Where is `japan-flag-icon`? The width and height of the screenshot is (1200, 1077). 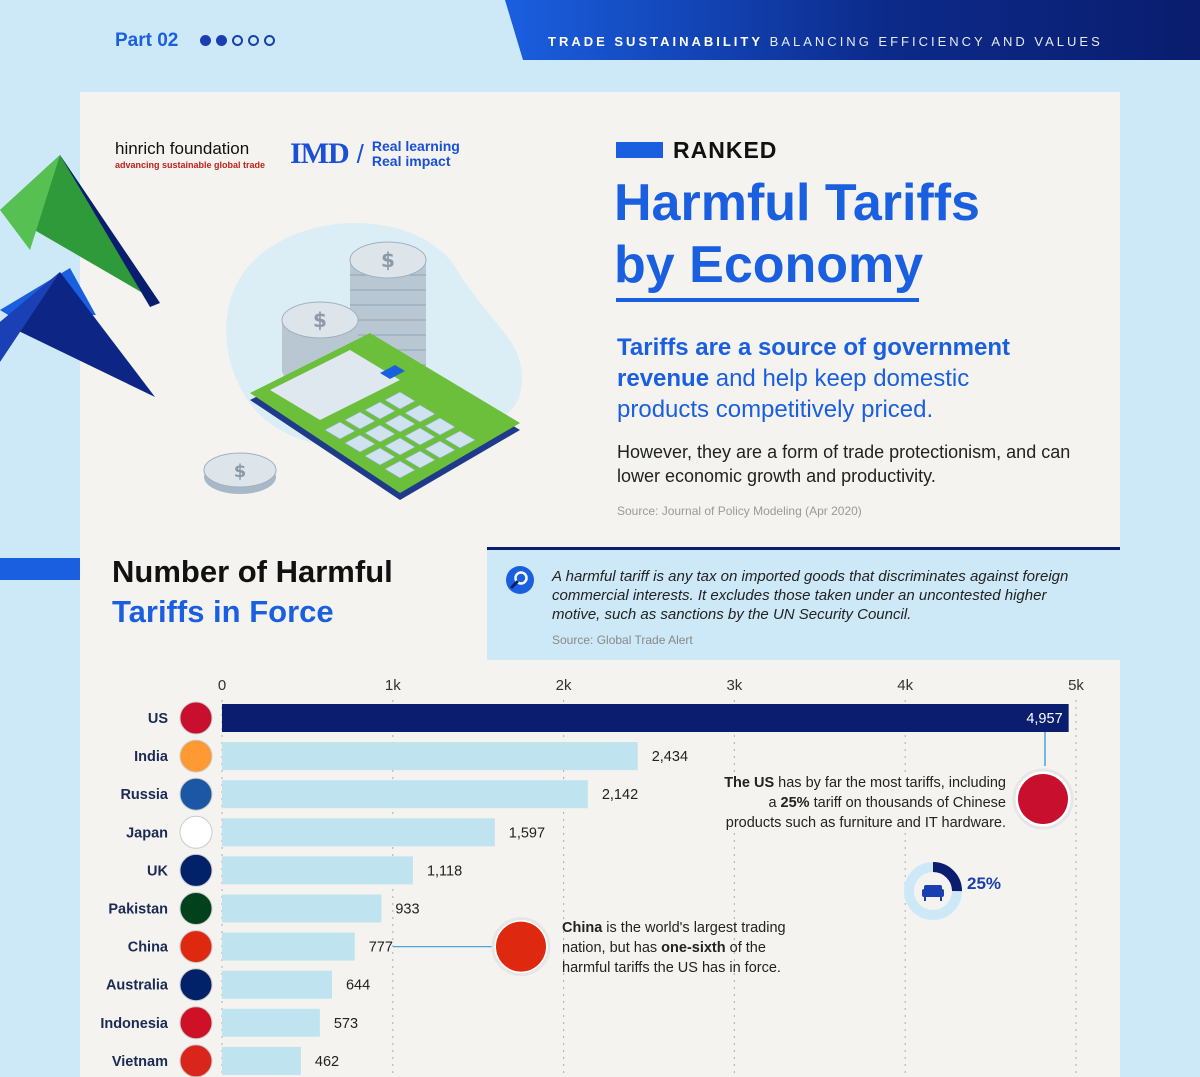 japan-flag-icon is located at coordinates (196, 832).